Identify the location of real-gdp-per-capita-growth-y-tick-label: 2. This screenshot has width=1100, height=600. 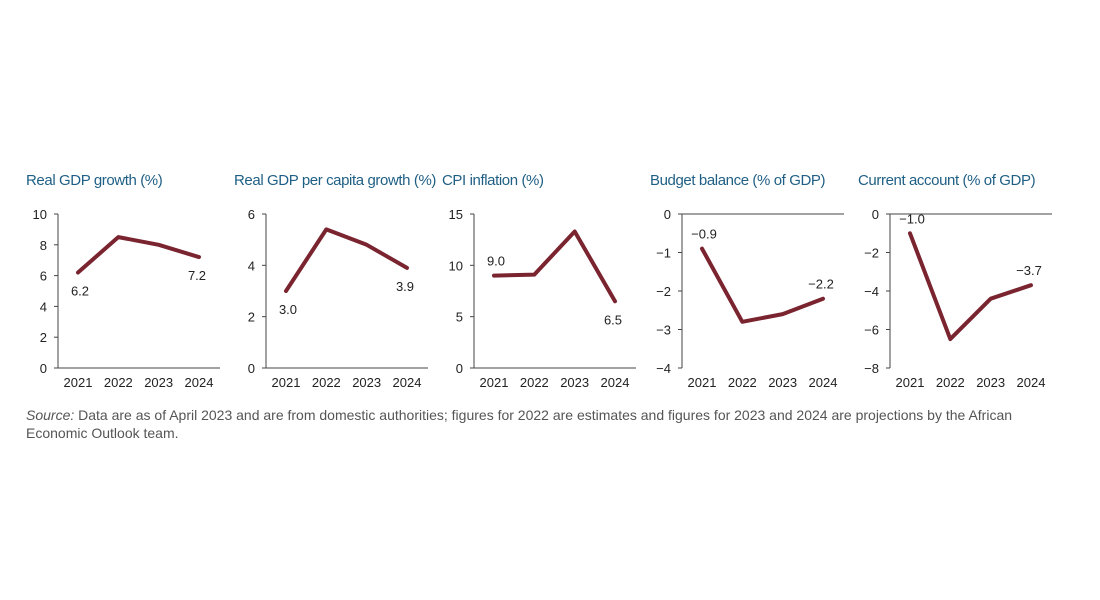
(251, 317).